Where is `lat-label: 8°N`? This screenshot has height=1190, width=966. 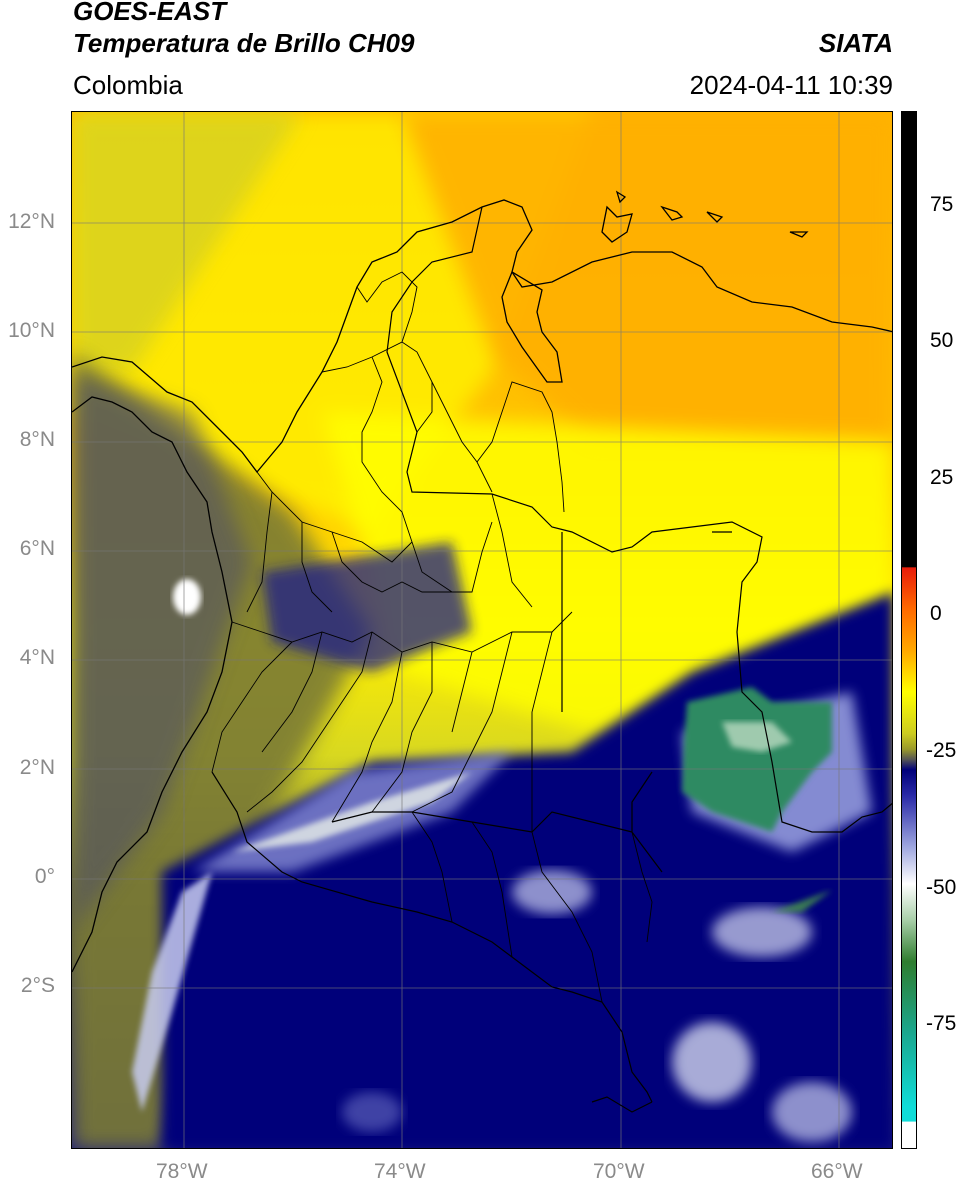 lat-label: 8°N is located at coordinates (37, 439).